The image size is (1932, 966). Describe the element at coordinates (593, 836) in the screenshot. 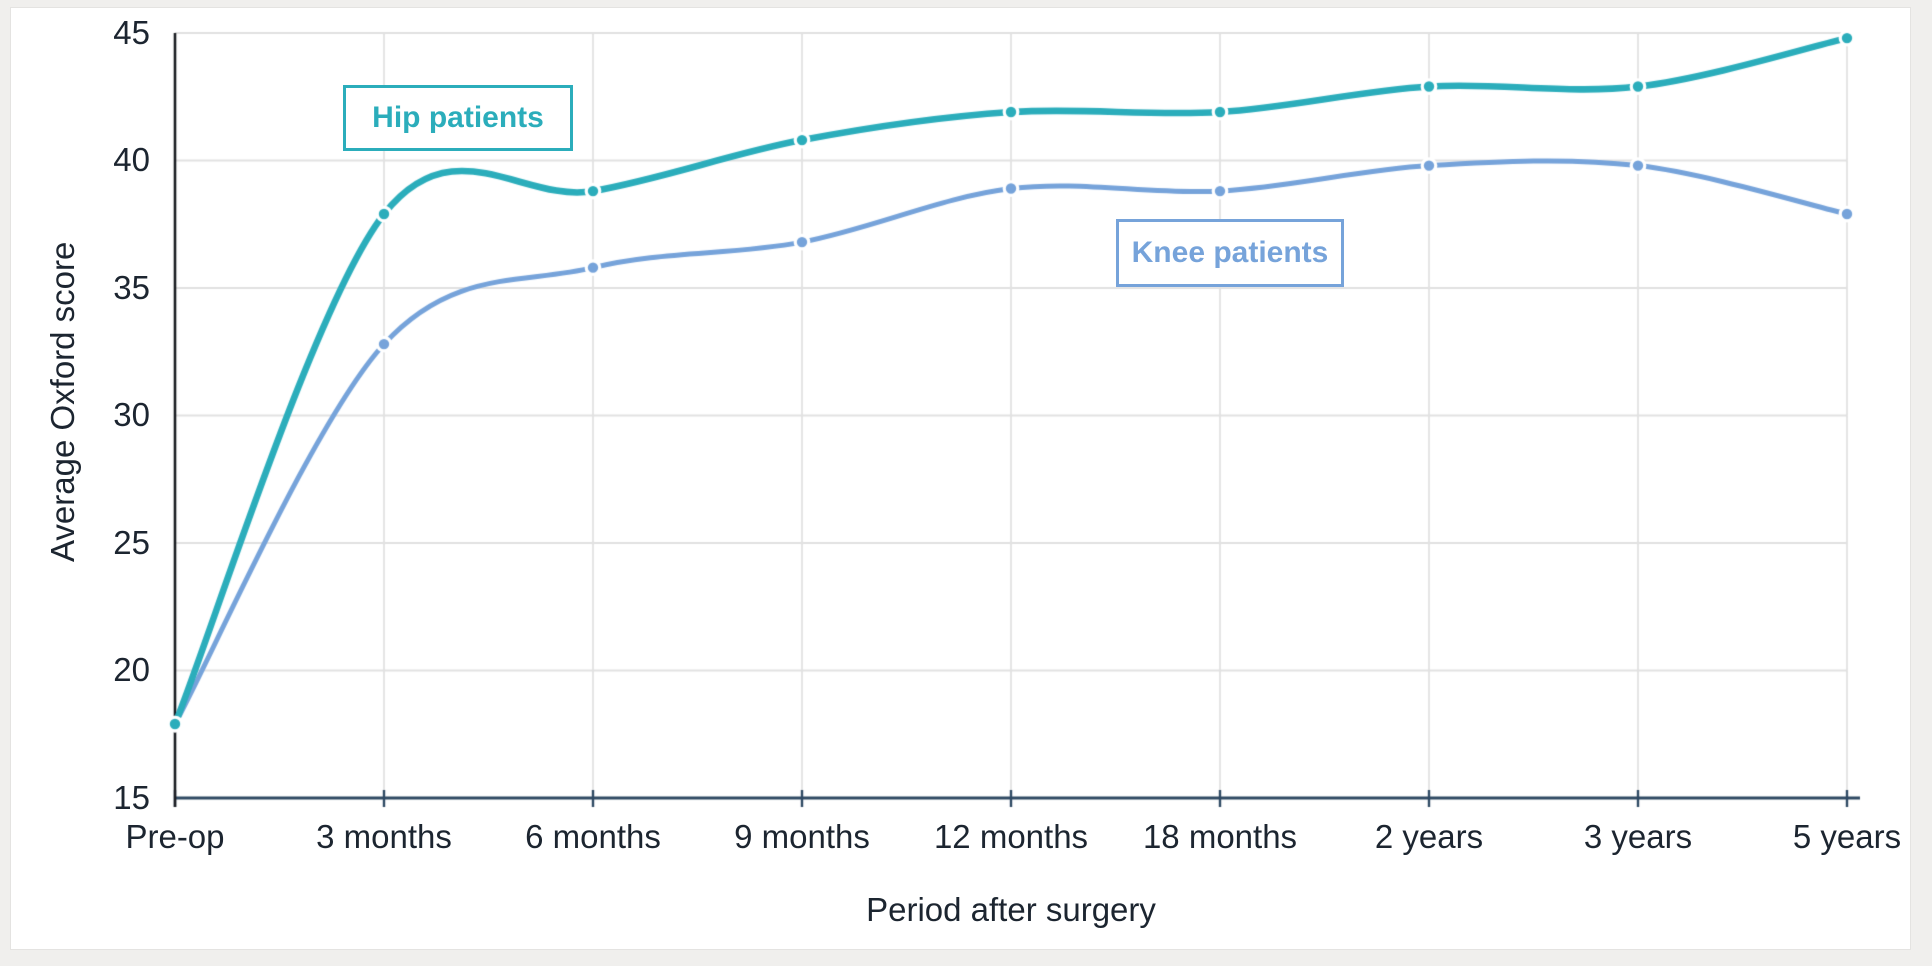

I see `x-tick-label-6-months: 6 months` at that location.